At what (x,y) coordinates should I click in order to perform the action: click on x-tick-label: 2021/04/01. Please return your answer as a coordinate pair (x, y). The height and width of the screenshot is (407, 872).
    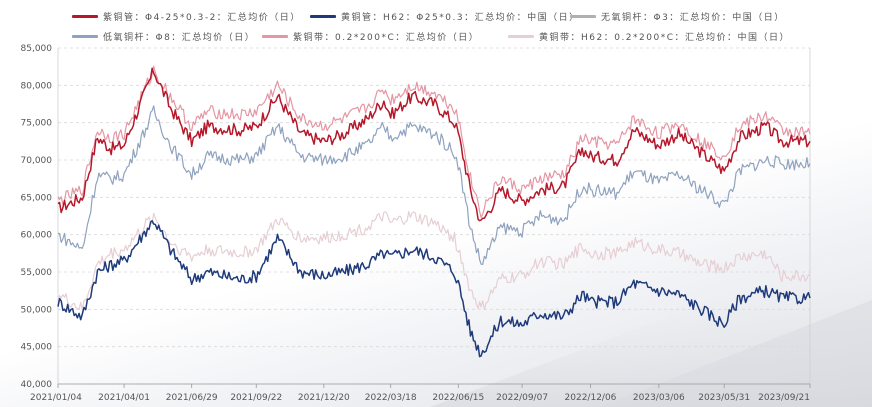
    Looking at the image, I should click on (124, 398).